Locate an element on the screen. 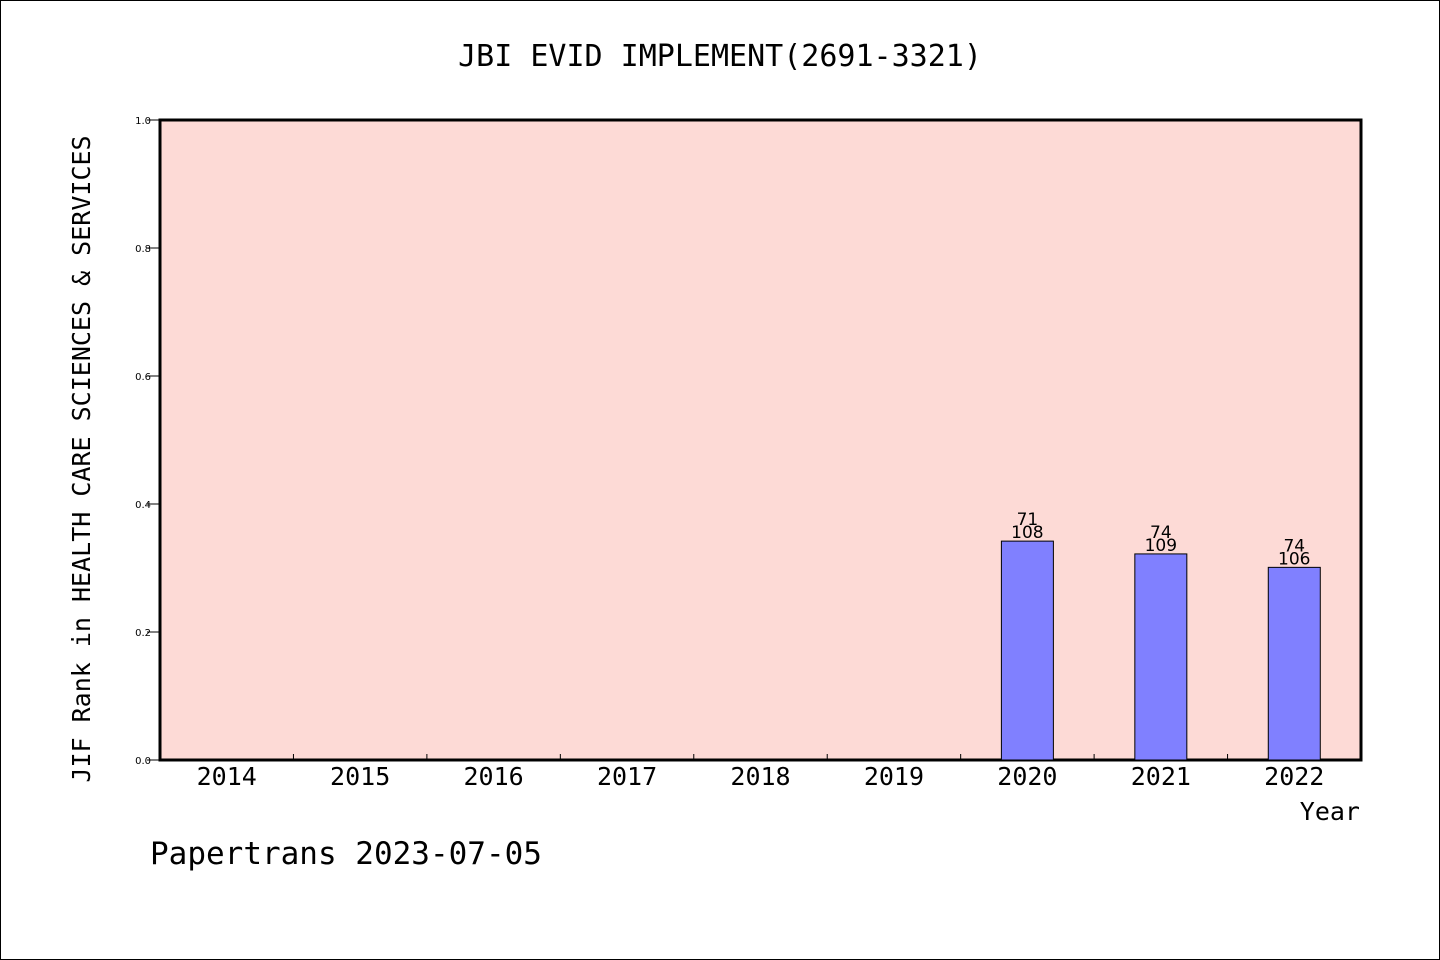 The height and width of the screenshot is (960, 1440). y-tick-label: 0.4 is located at coordinates (143, 505).